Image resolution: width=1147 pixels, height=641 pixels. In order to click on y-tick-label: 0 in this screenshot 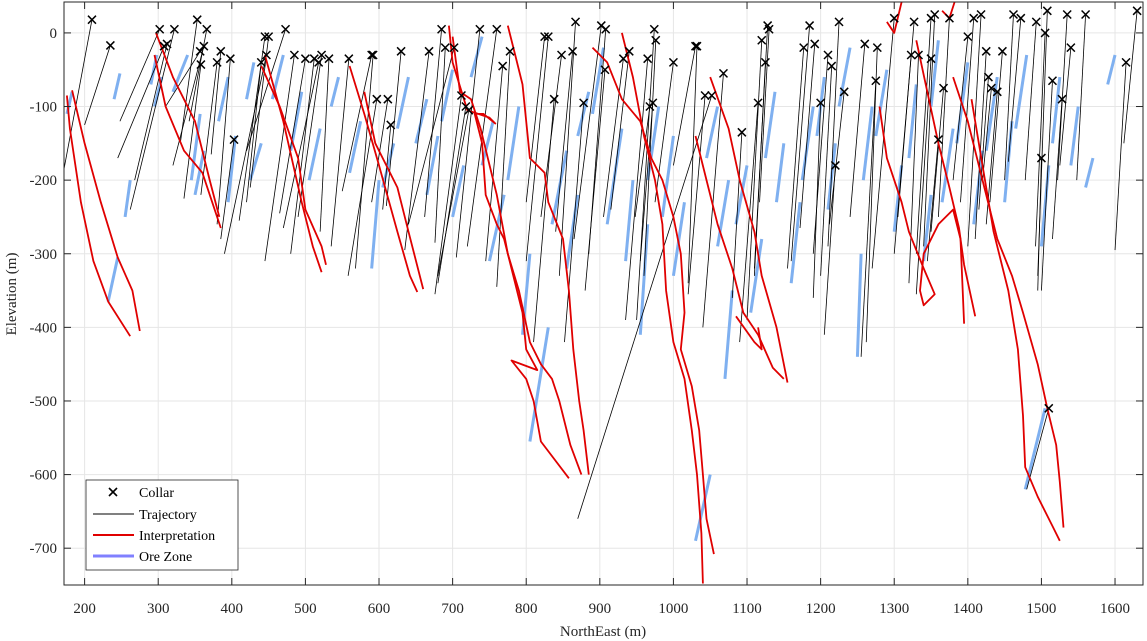, I will do `click(54, 34)`.